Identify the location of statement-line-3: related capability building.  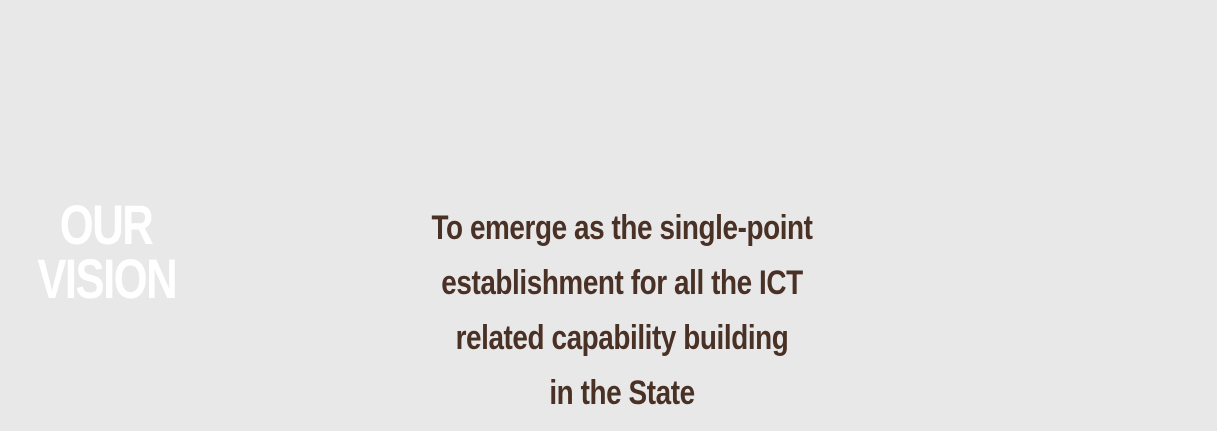
(622, 338).